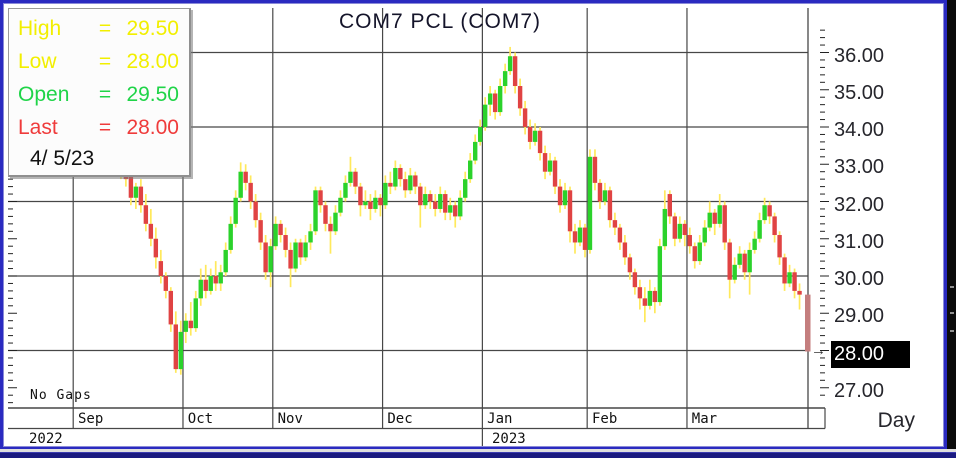 This screenshot has width=956, height=458. What do you see at coordinates (478, 455) in the screenshot?
I see `taskbar-strip` at bounding box center [478, 455].